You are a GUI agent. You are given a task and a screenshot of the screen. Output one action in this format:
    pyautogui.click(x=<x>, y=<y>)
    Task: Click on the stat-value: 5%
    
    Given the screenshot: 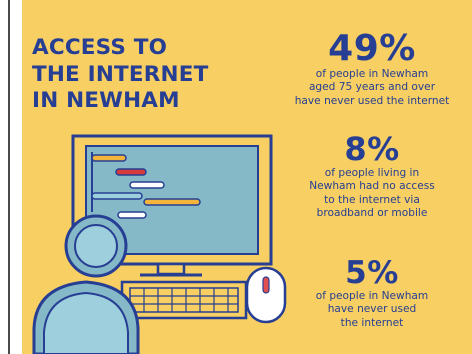 What is the action you would take?
    pyautogui.click(x=372, y=273)
    